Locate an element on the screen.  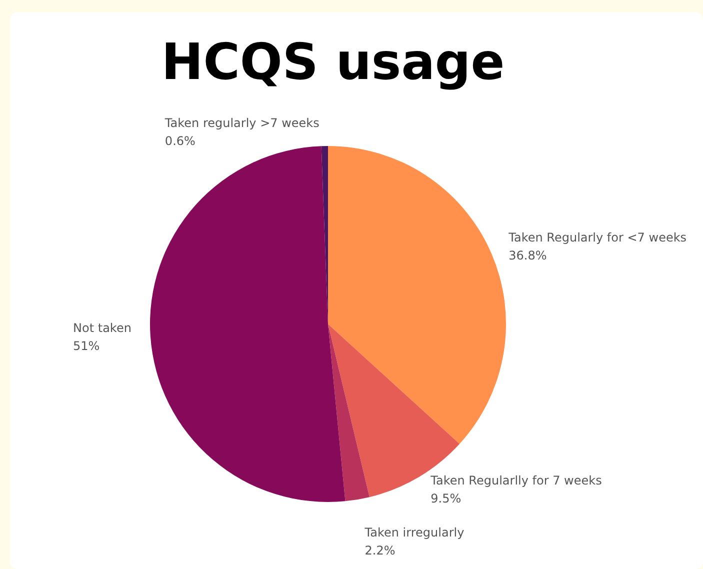
data-label: 51% is located at coordinates (86, 345).